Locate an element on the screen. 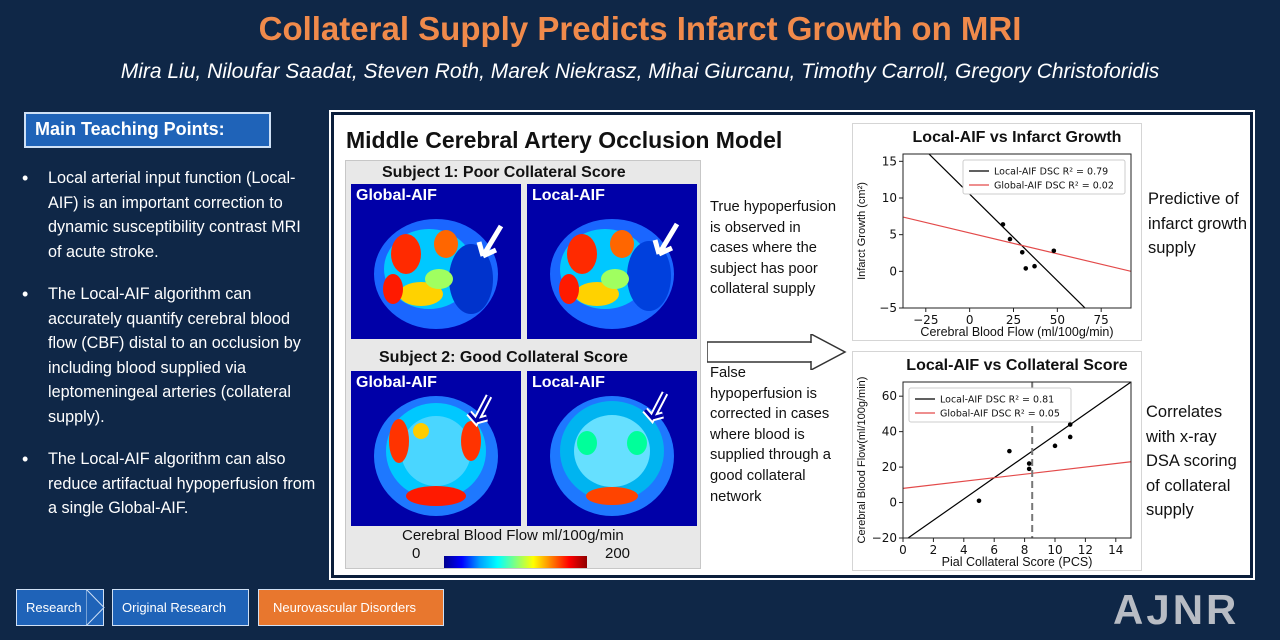 The height and width of the screenshot is (640, 1280). x-tick-label: 10 is located at coordinates (1054, 550).